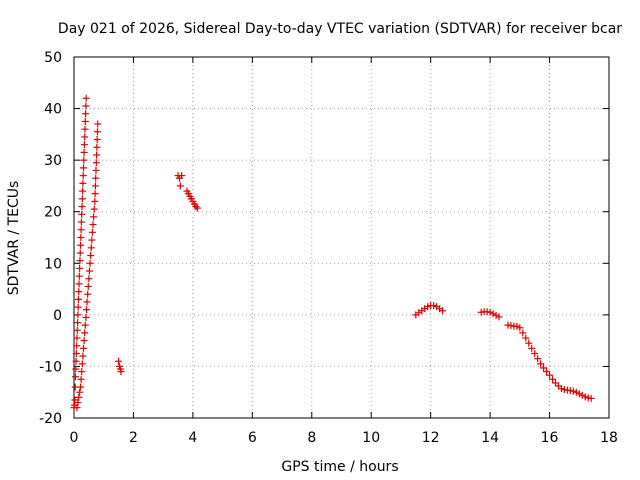 Image resolution: width=640 pixels, height=480 pixels. What do you see at coordinates (50, 419) in the screenshot?
I see `y-tick-label: -20` at bounding box center [50, 419].